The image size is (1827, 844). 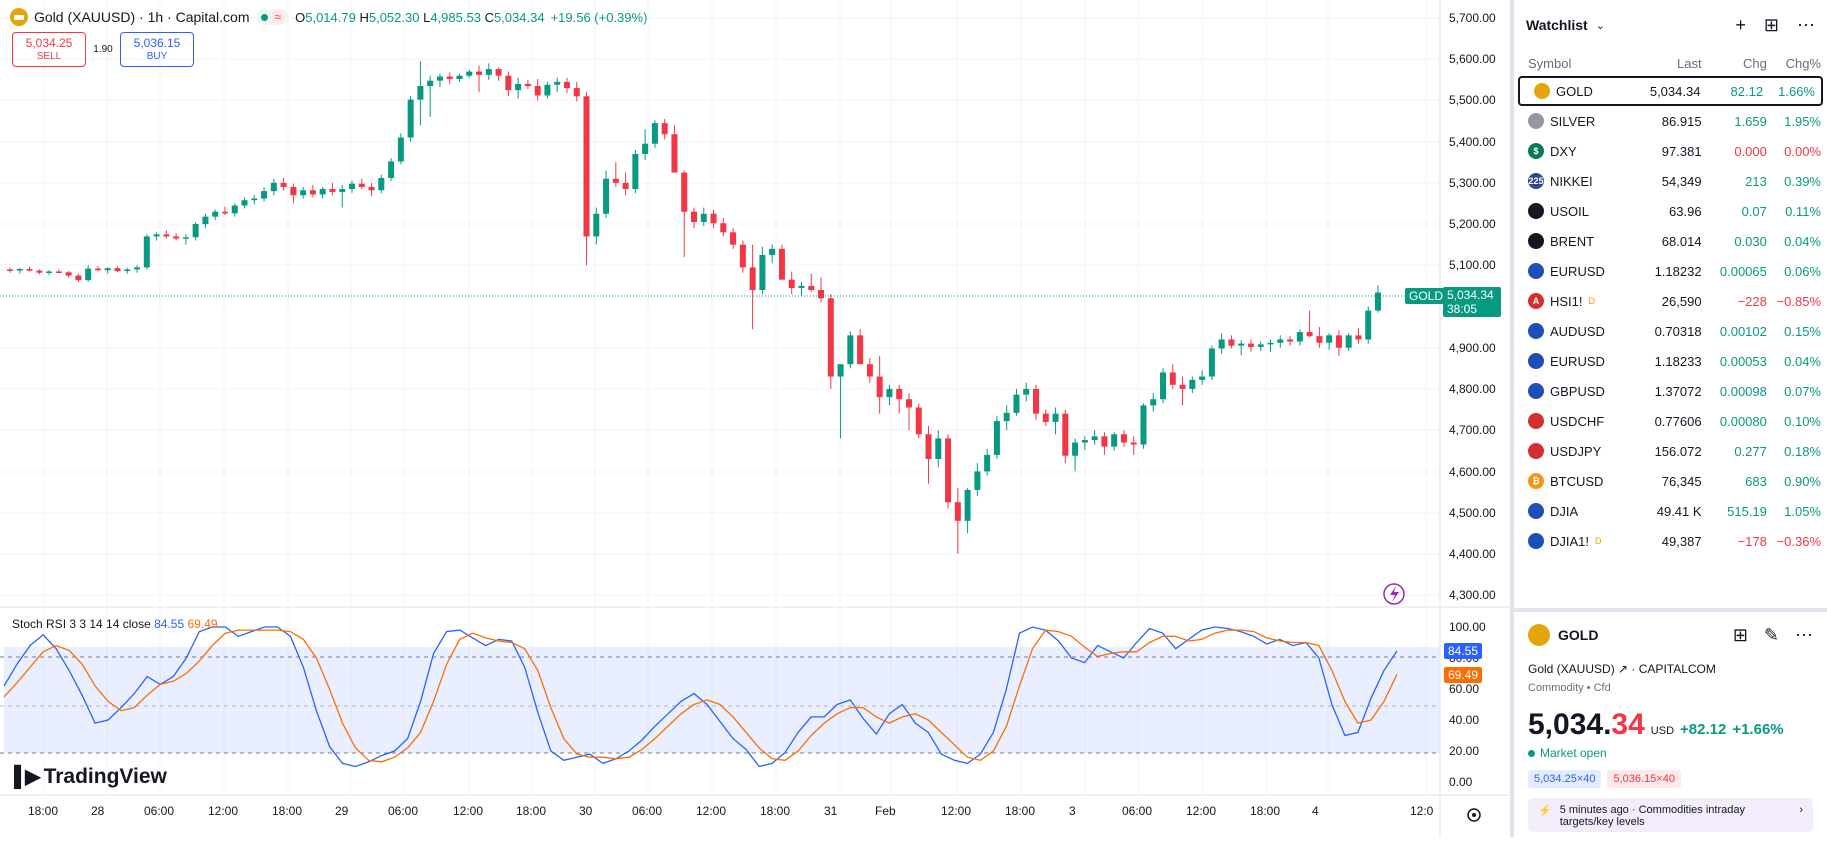 I want to click on watchlist-row: BRENT 68.014 0.030 0.04%, so click(x=1670, y=241).